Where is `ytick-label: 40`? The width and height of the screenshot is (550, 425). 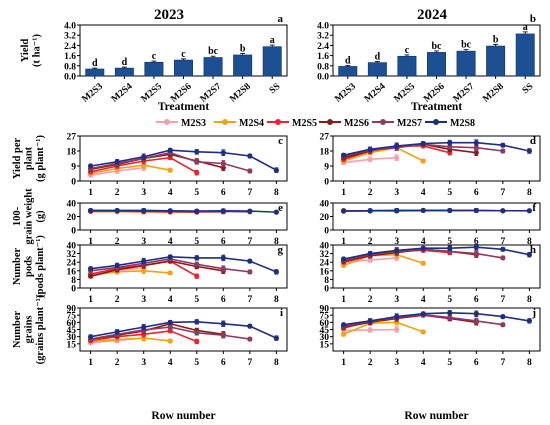
ytick-label: 40 is located at coordinates (72, 205).